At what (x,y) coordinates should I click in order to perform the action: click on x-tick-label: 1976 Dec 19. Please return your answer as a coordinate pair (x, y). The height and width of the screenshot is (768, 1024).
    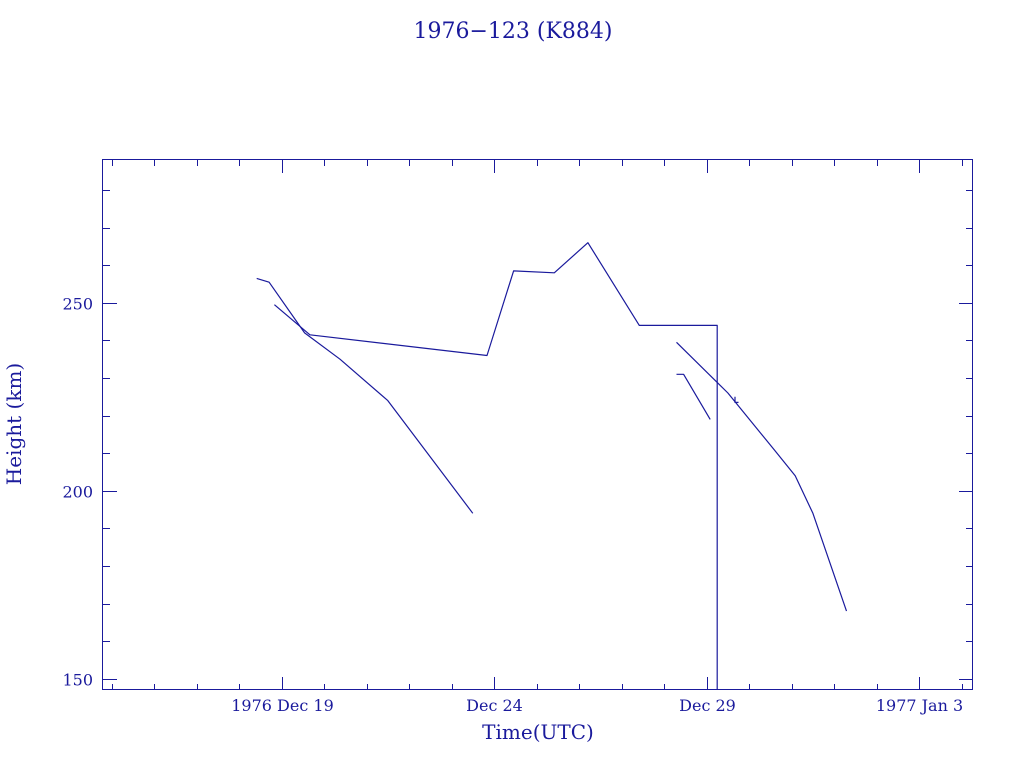
    Looking at the image, I should click on (282, 705).